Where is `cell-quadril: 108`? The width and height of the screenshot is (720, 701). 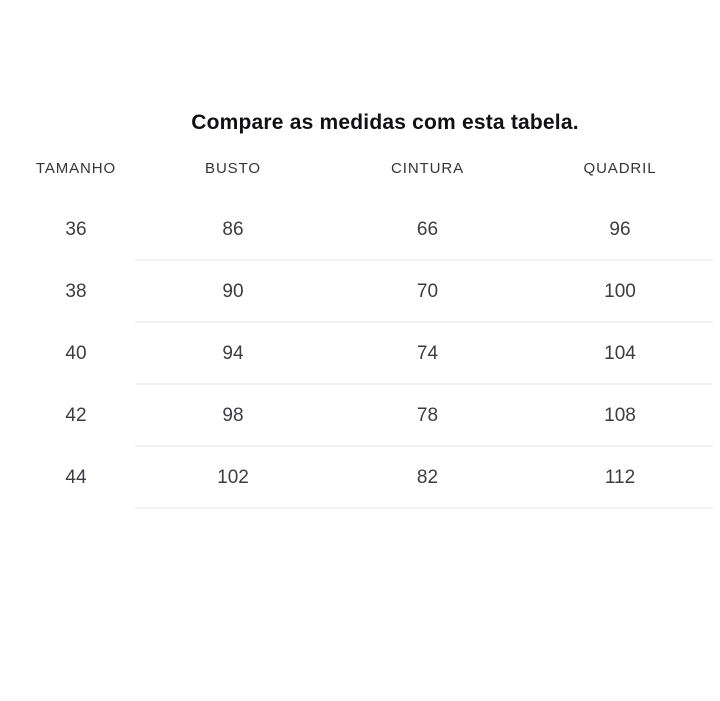
cell-quadril: 108 is located at coordinates (620, 415).